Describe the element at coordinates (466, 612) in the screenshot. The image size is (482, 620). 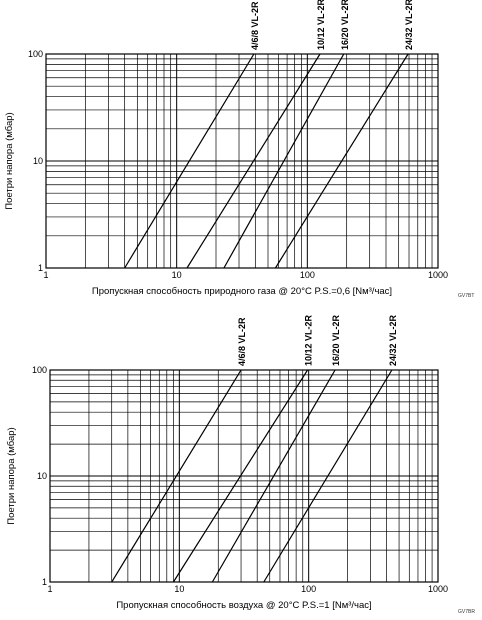
I see `figure-code: GV7BR` at that location.